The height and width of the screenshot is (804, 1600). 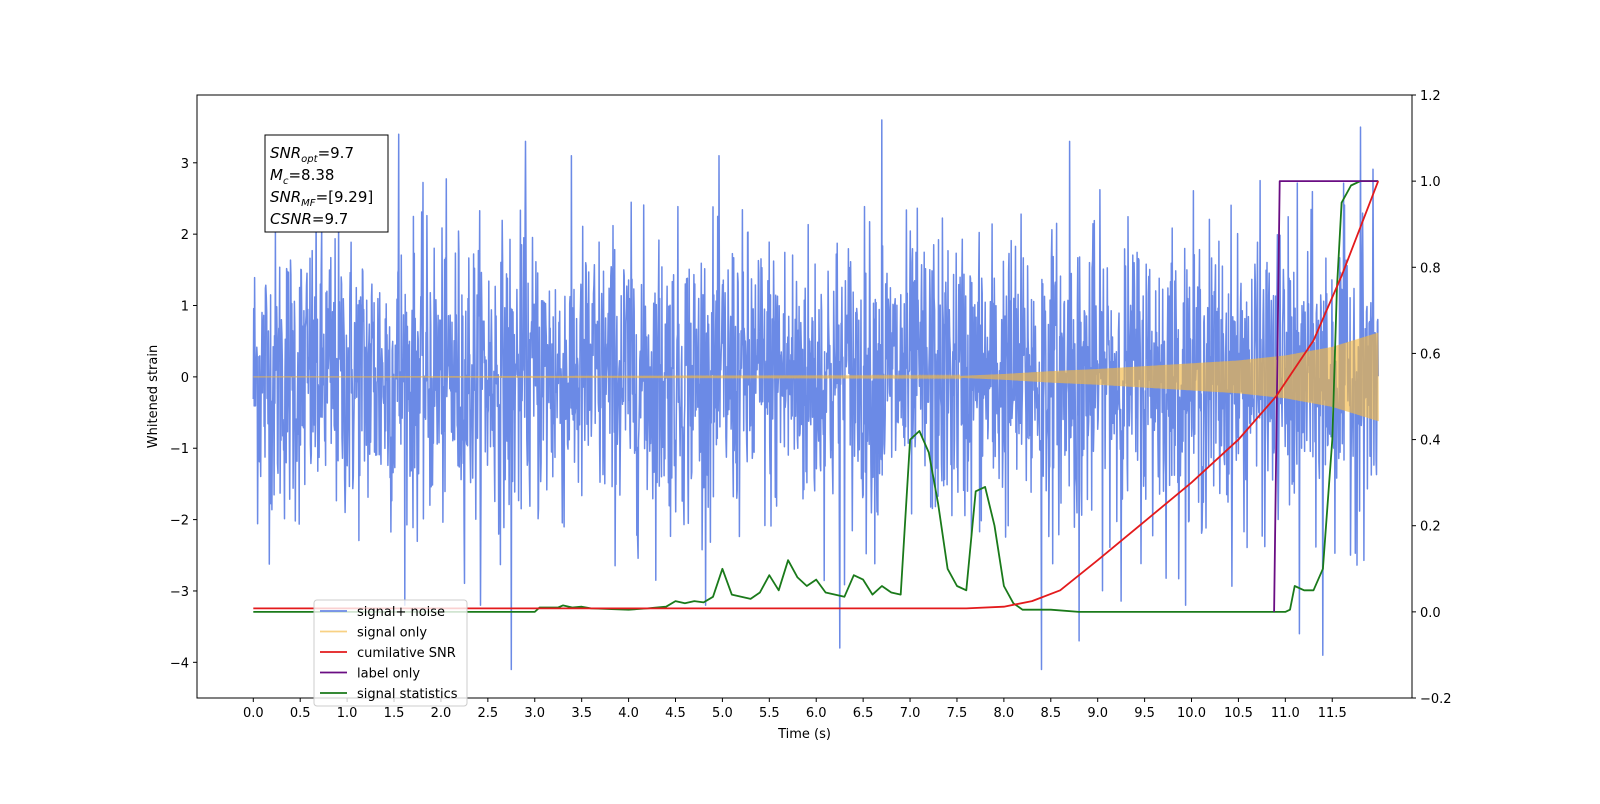 What do you see at coordinates (153, 396) in the screenshot?
I see `y-axis-label: Whitened strain` at bounding box center [153, 396].